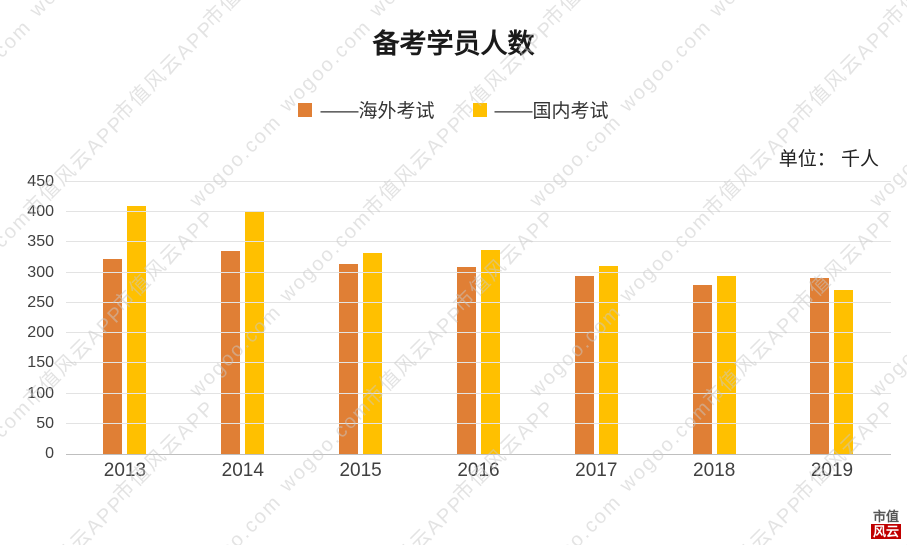 This screenshot has width=907, height=545. I want to click on bar-group-2018, so click(714, 318).